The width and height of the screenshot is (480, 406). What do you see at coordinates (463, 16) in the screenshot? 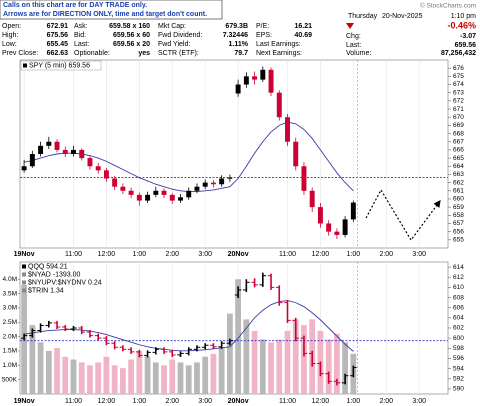
I see `time: 1:10 pm` at bounding box center [463, 16].